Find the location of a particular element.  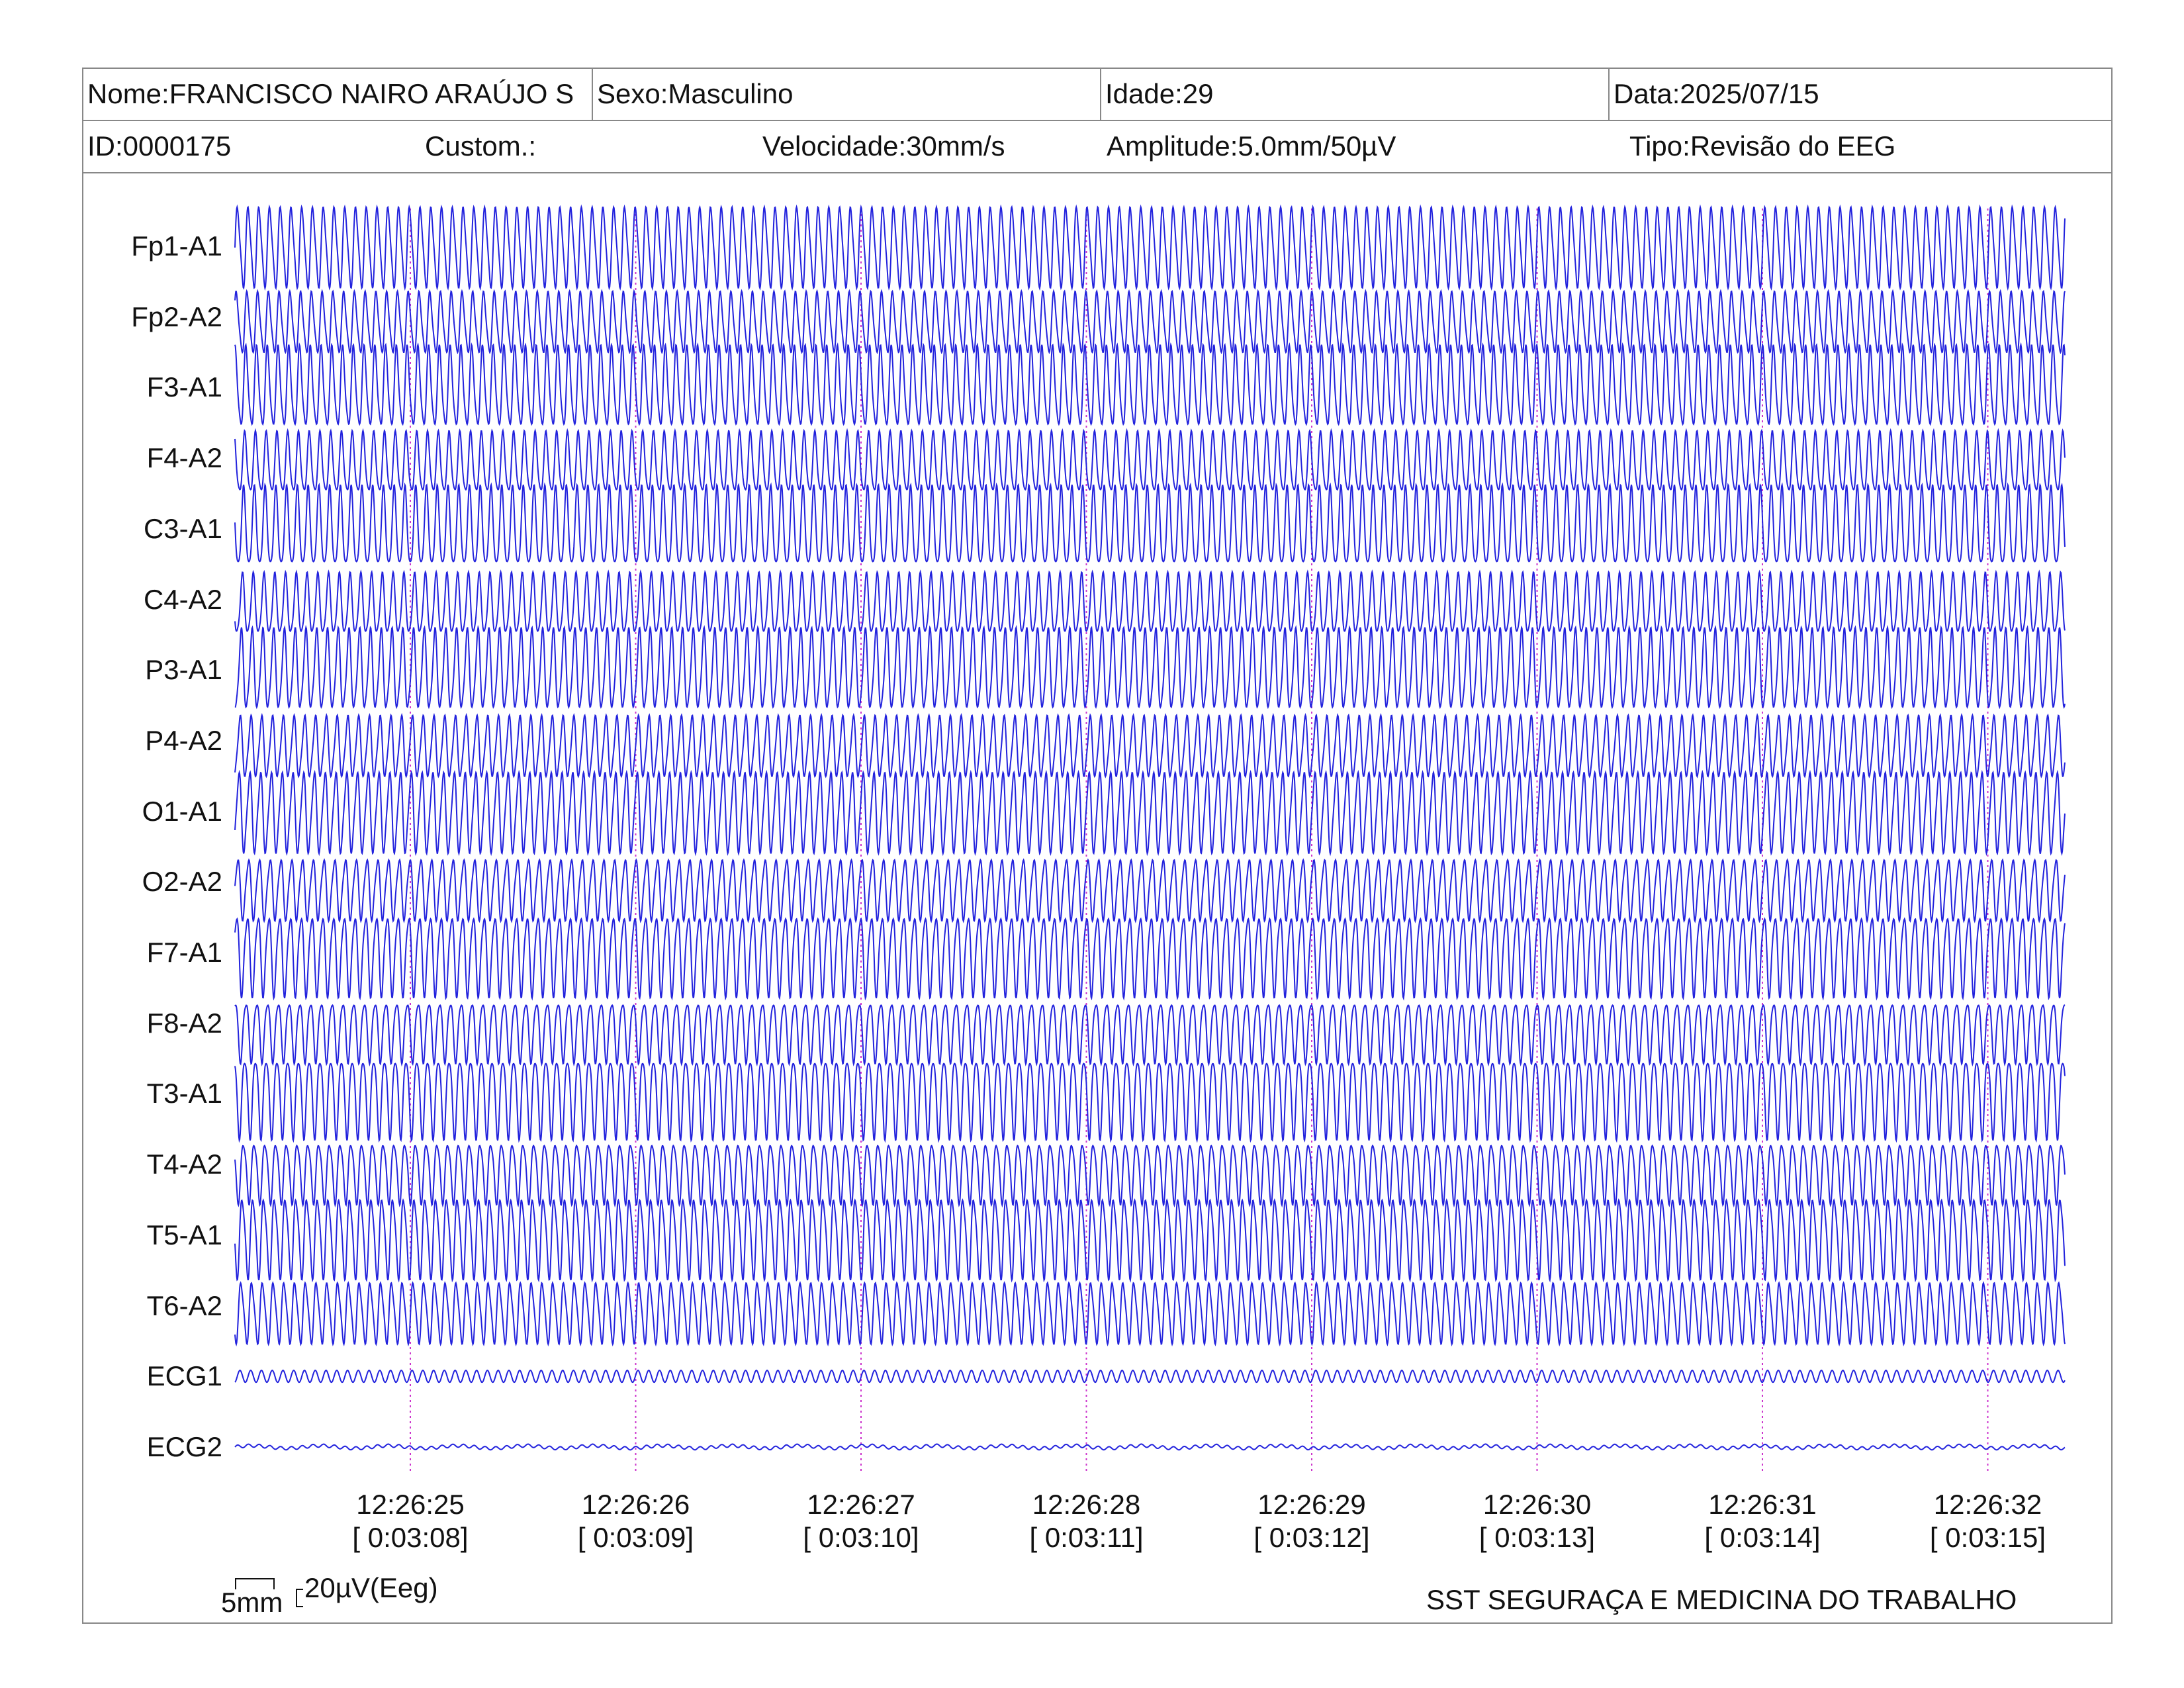

channel-label: ECG2 is located at coordinates (184, 1446).